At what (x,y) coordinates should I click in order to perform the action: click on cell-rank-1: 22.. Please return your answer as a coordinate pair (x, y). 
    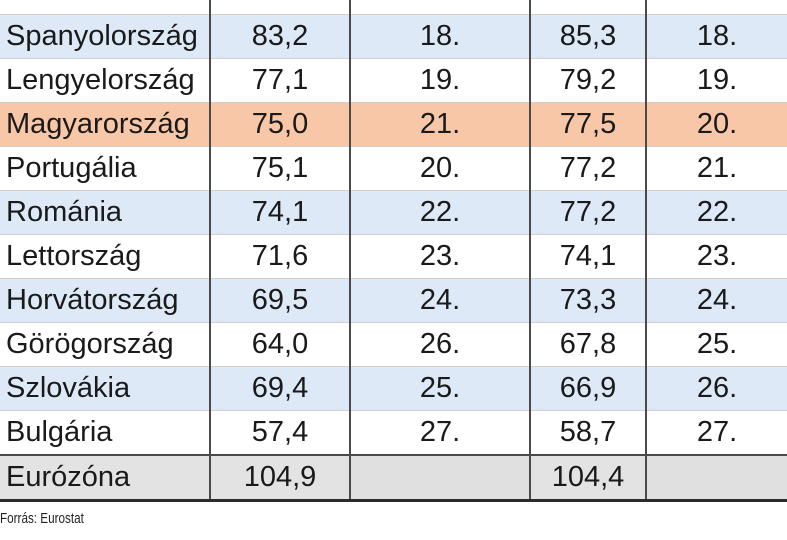
    Looking at the image, I should click on (440, 212).